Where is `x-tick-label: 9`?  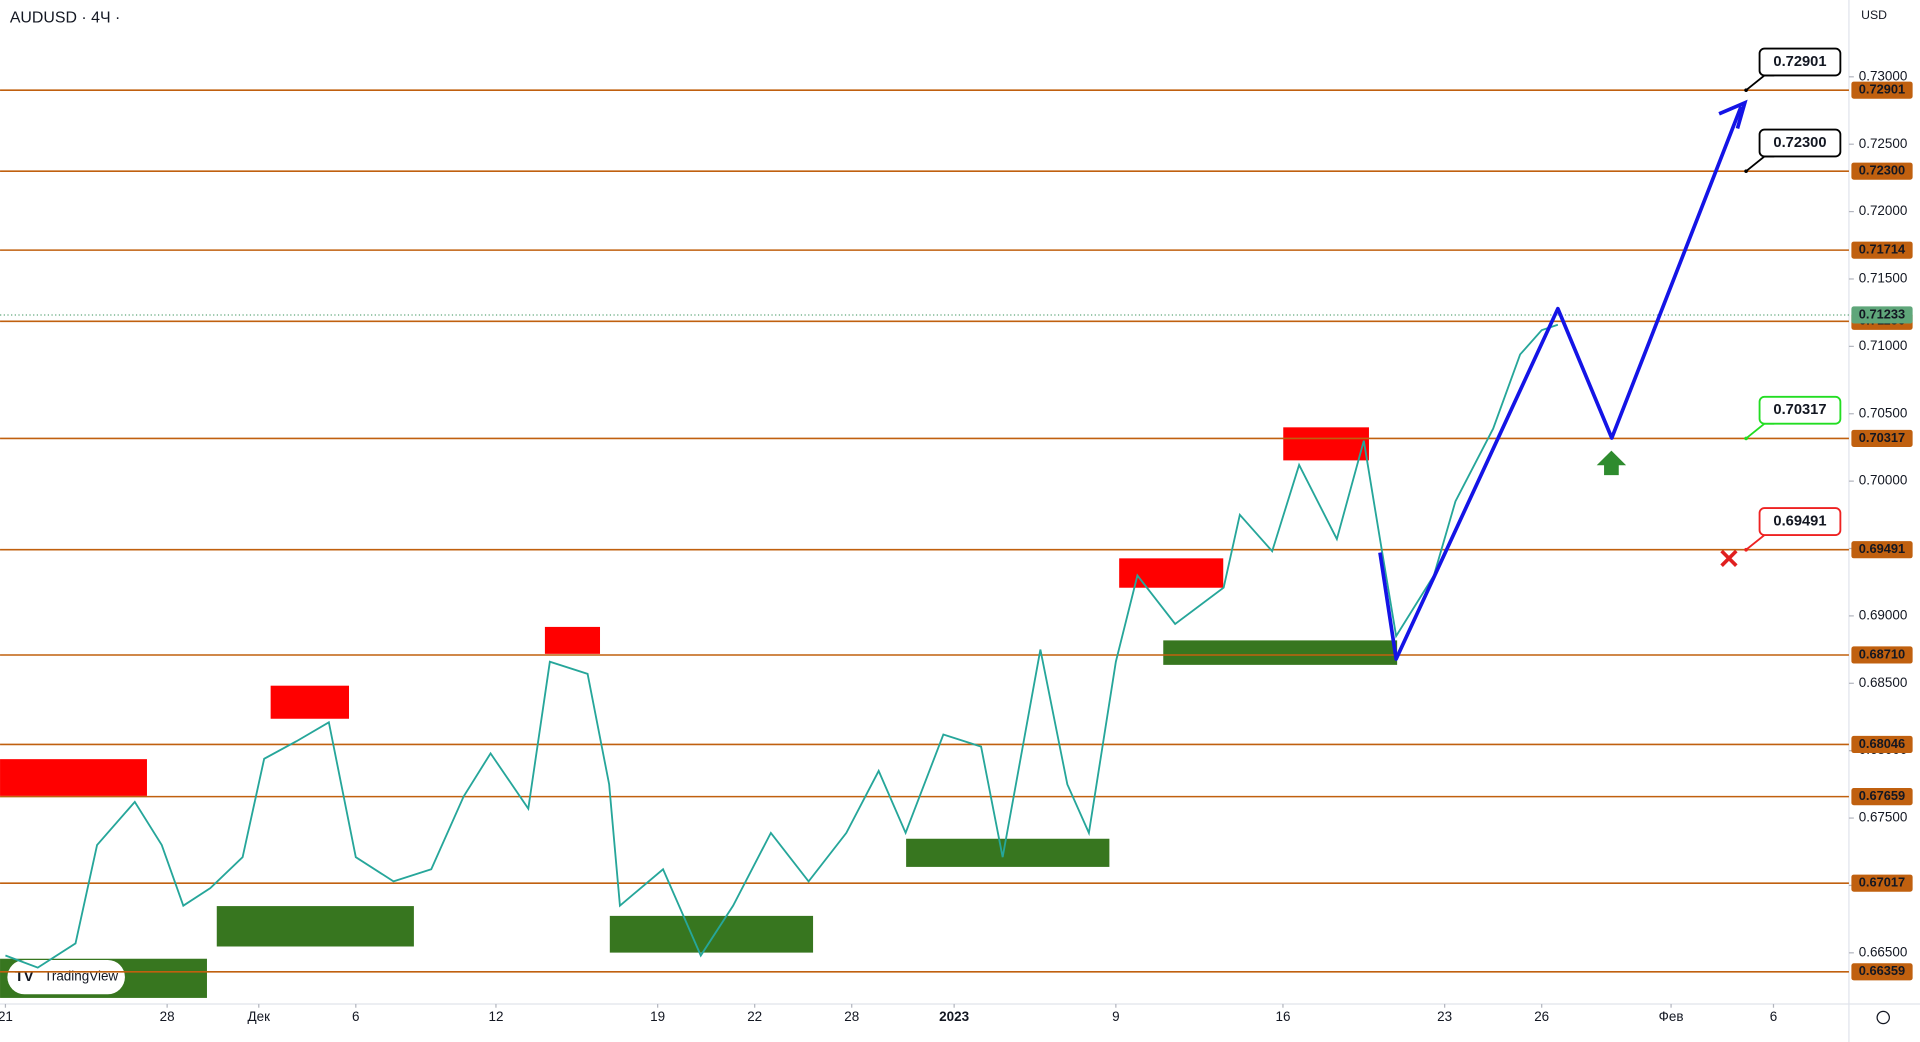
x-tick-label: 9 is located at coordinates (1115, 1016).